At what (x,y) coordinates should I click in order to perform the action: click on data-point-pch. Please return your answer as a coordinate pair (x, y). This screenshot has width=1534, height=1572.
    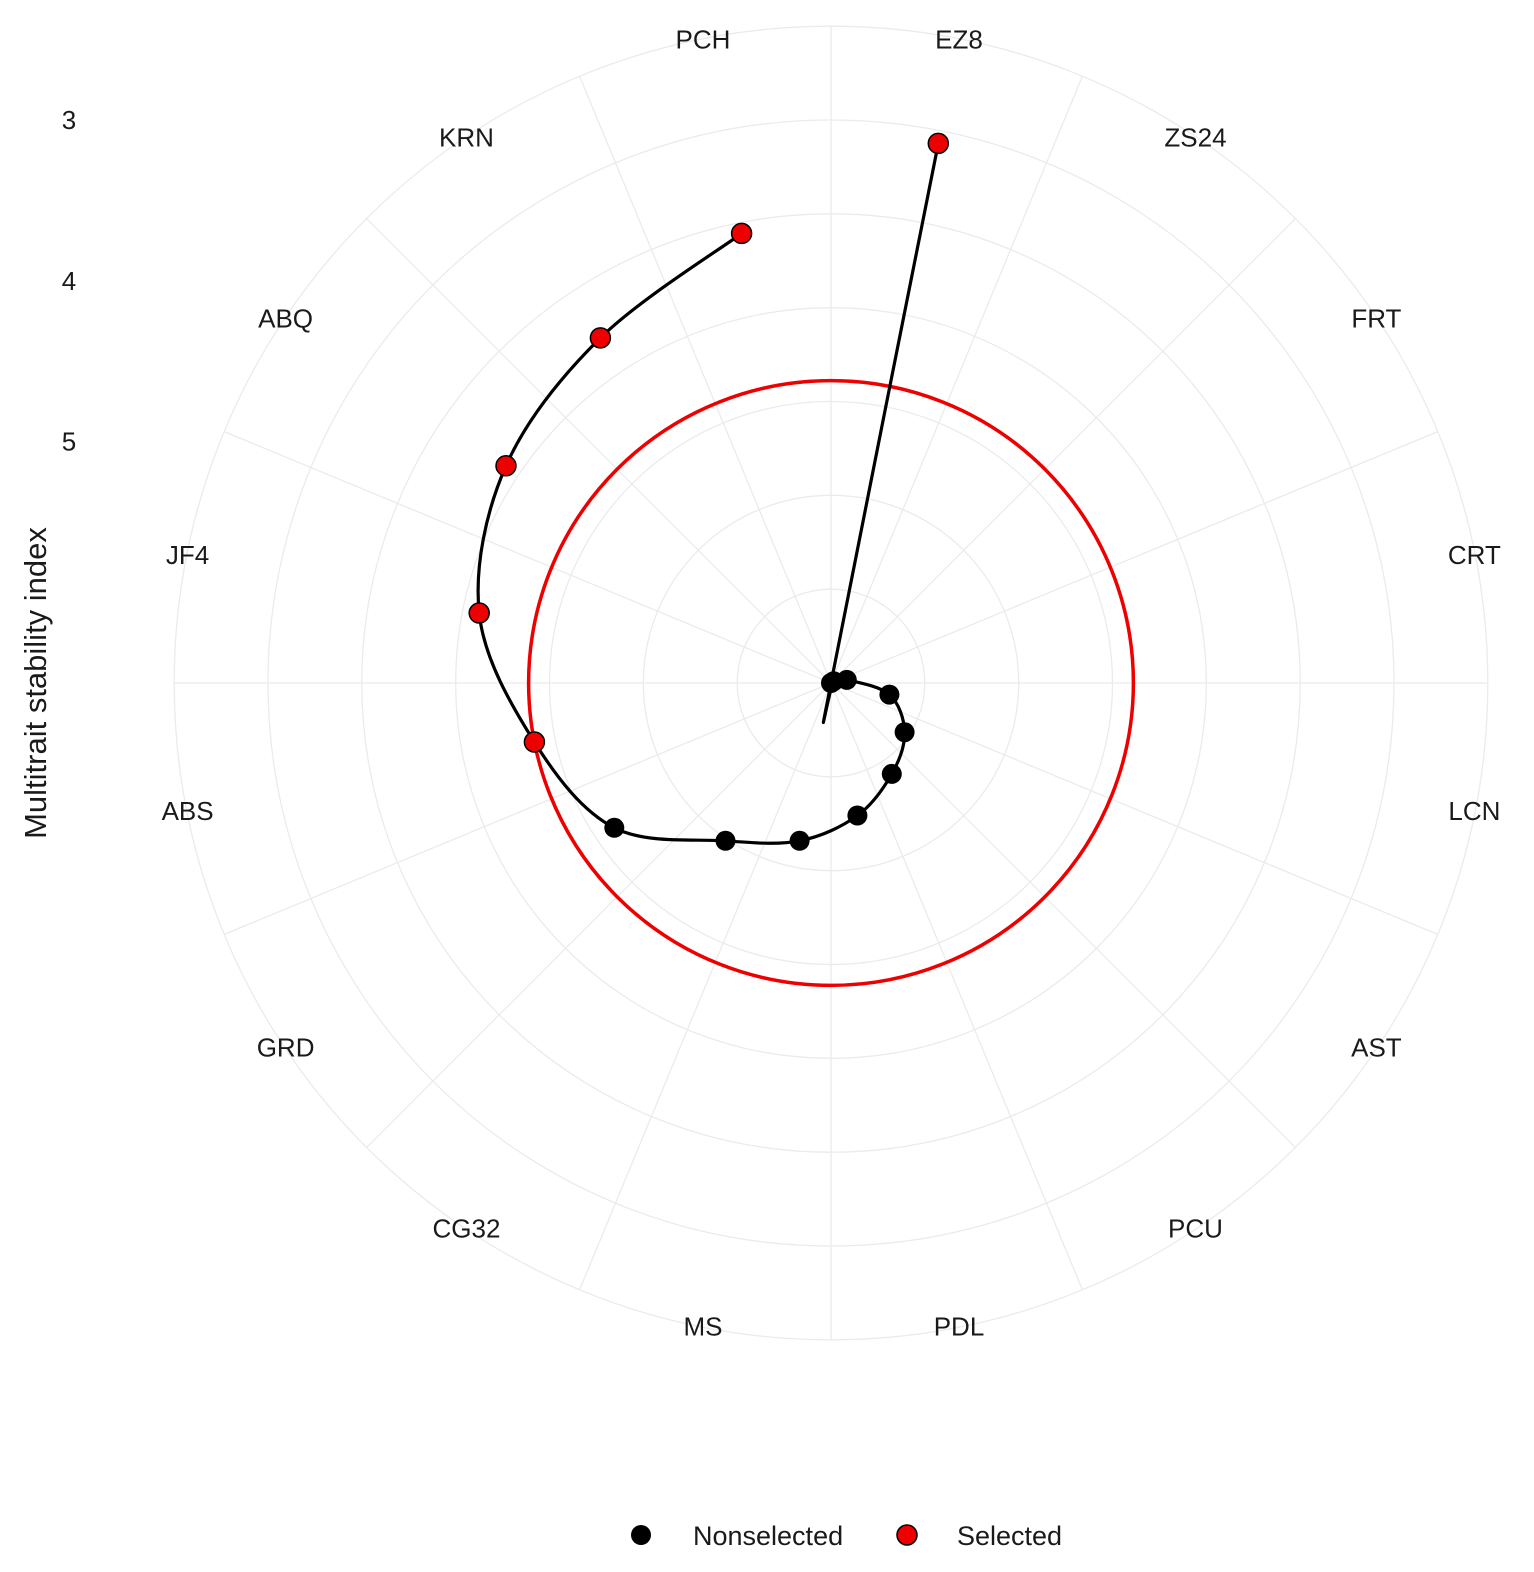
    Looking at the image, I should click on (741, 233).